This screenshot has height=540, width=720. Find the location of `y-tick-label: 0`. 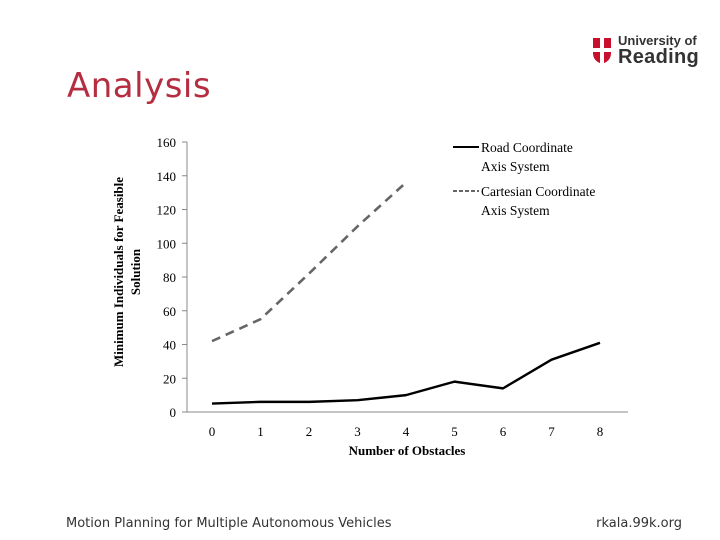

y-tick-label: 0 is located at coordinates (173, 412).